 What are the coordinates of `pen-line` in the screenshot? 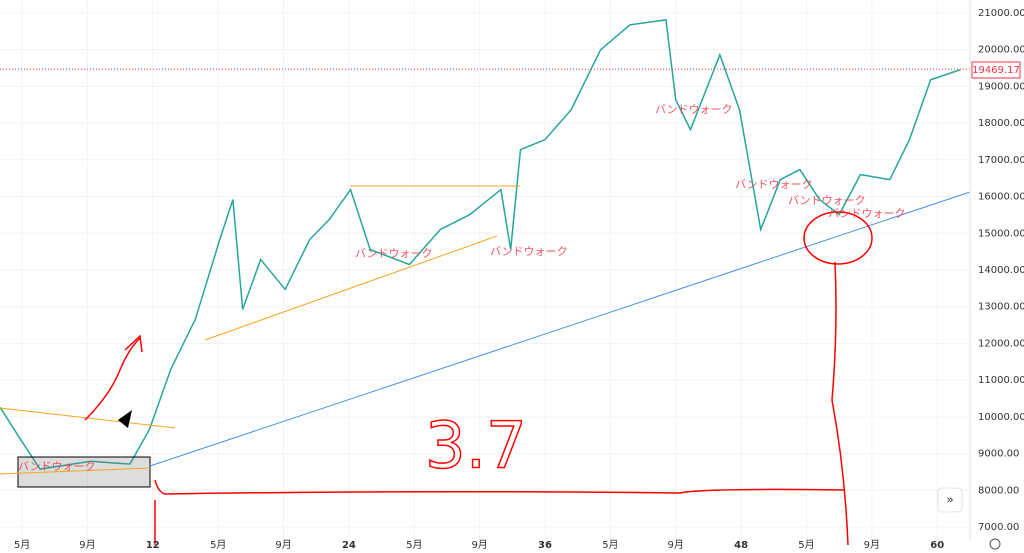 It's located at (840, 403).